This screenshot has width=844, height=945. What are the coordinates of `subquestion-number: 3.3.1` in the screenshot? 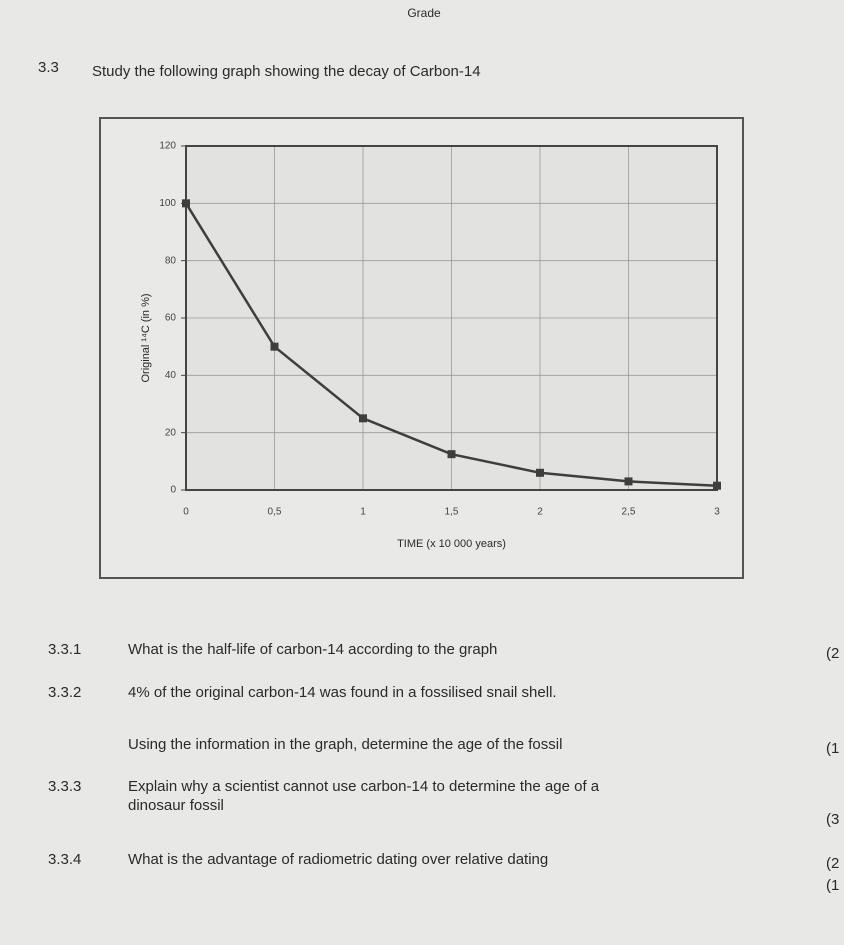 It's located at (64, 649).